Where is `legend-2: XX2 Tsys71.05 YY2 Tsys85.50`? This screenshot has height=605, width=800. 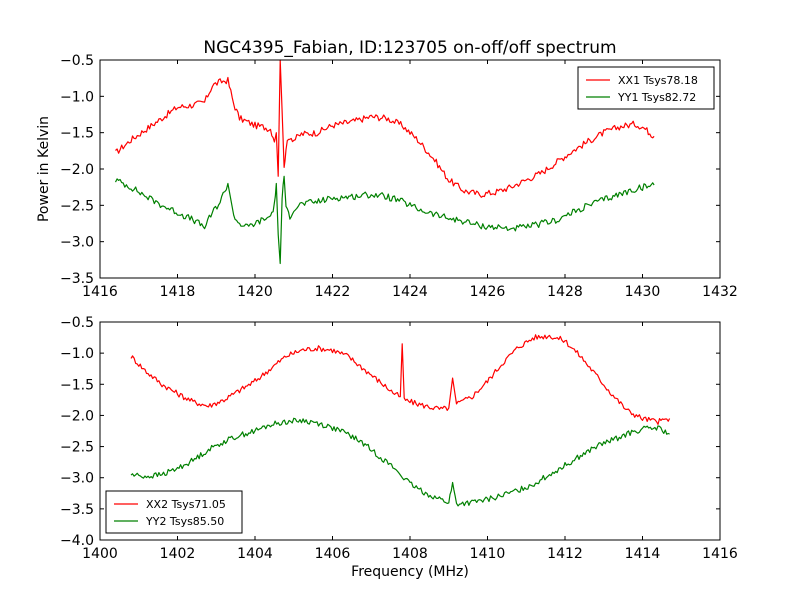 legend-2: XX2 Tsys71.05 YY2 Tsys85.50 is located at coordinates (174, 512).